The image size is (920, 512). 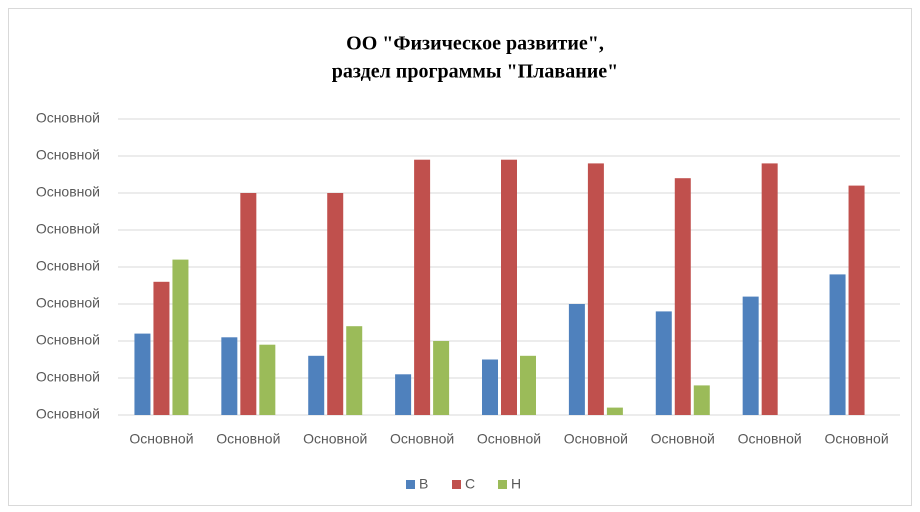 What do you see at coordinates (470, 484) in the screenshot?
I see `legend-label: С` at bounding box center [470, 484].